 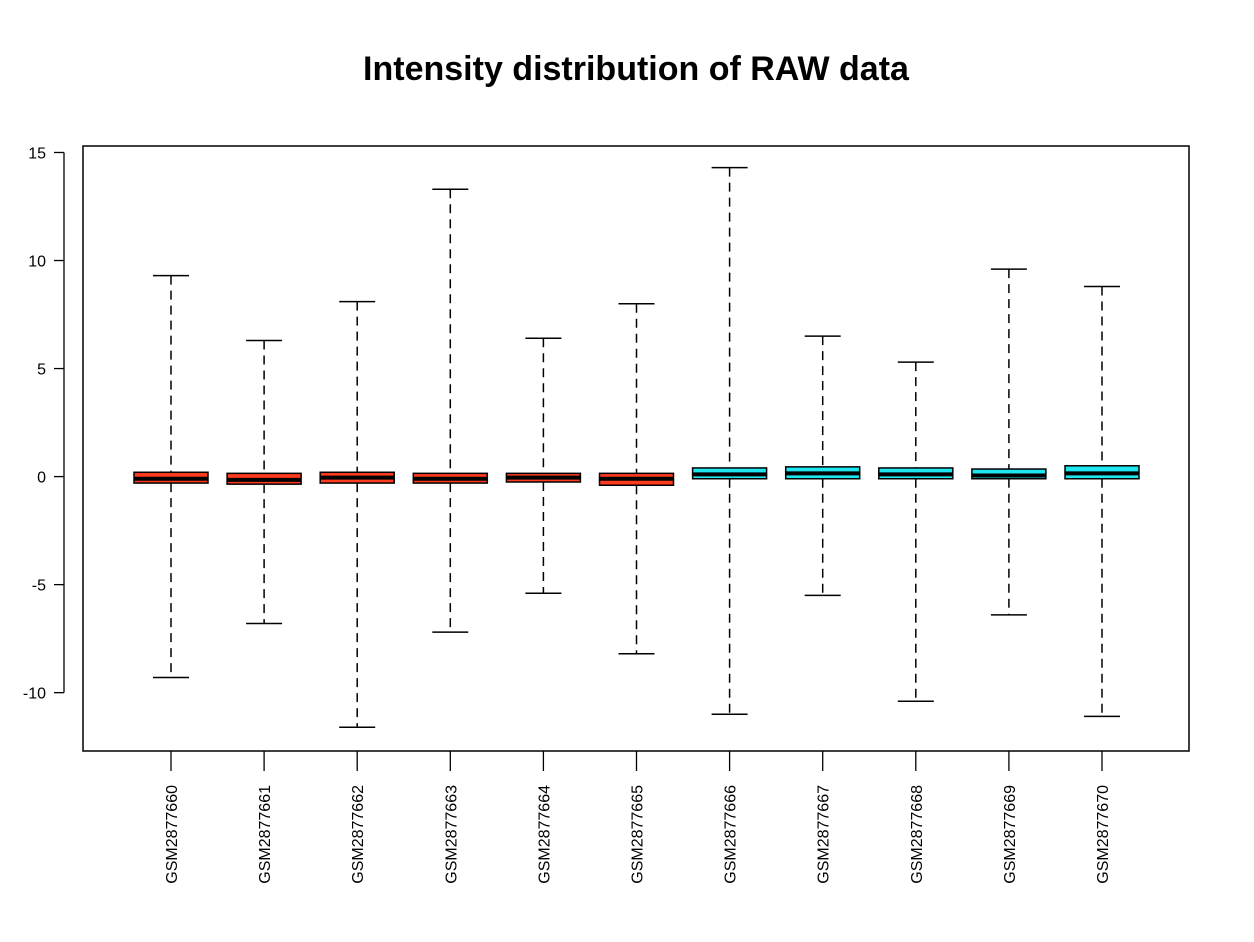 I want to click on x-tick-label: GSM2877666, so click(x=731, y=834).